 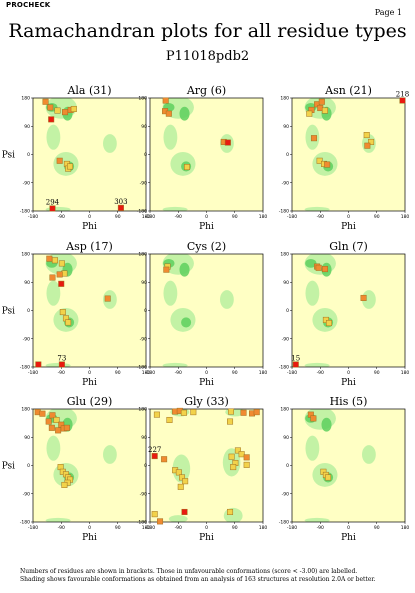 What do you see at coordinates (207, 31) in the screenshot?
I see `page-title: Ramachandran plots for all residue types` at bounding box center [207, 31].